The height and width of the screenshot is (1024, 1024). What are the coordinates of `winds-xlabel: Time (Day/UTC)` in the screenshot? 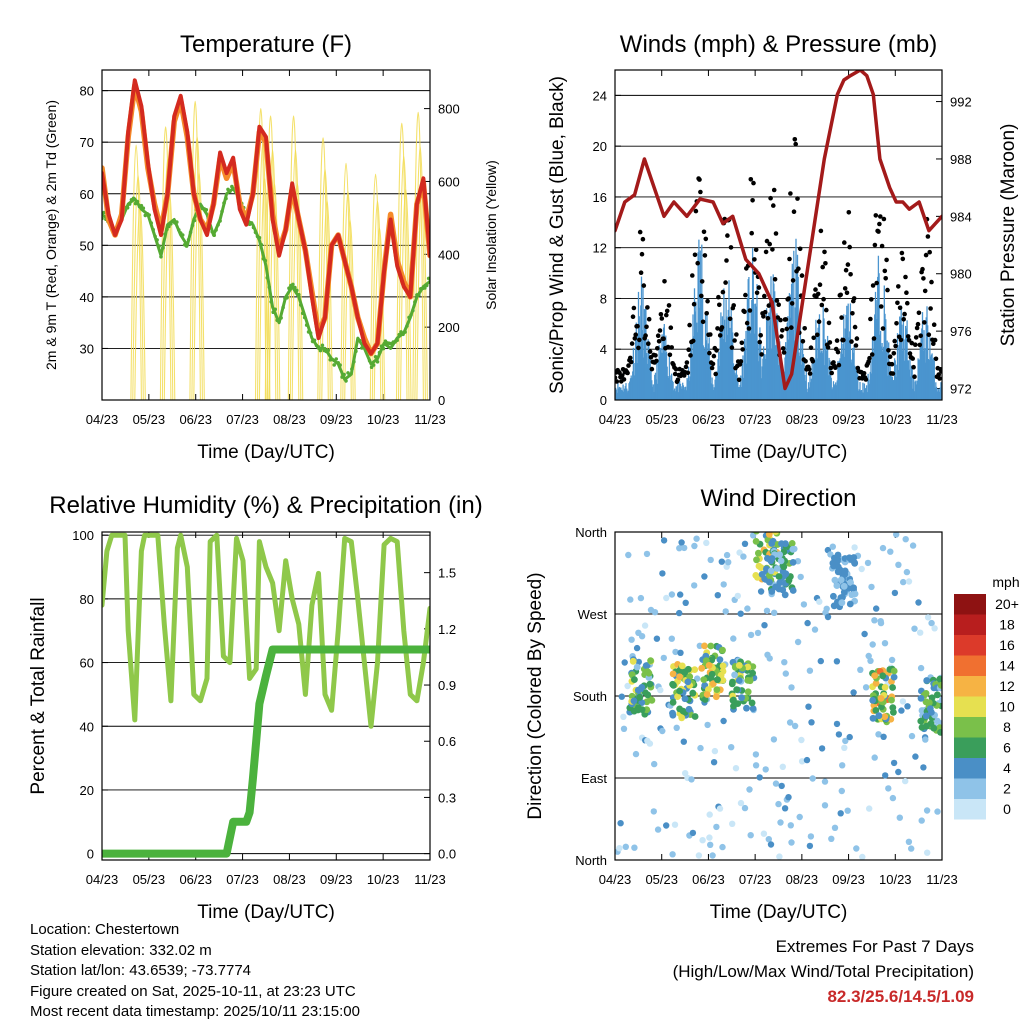 It's located at (779, 452).